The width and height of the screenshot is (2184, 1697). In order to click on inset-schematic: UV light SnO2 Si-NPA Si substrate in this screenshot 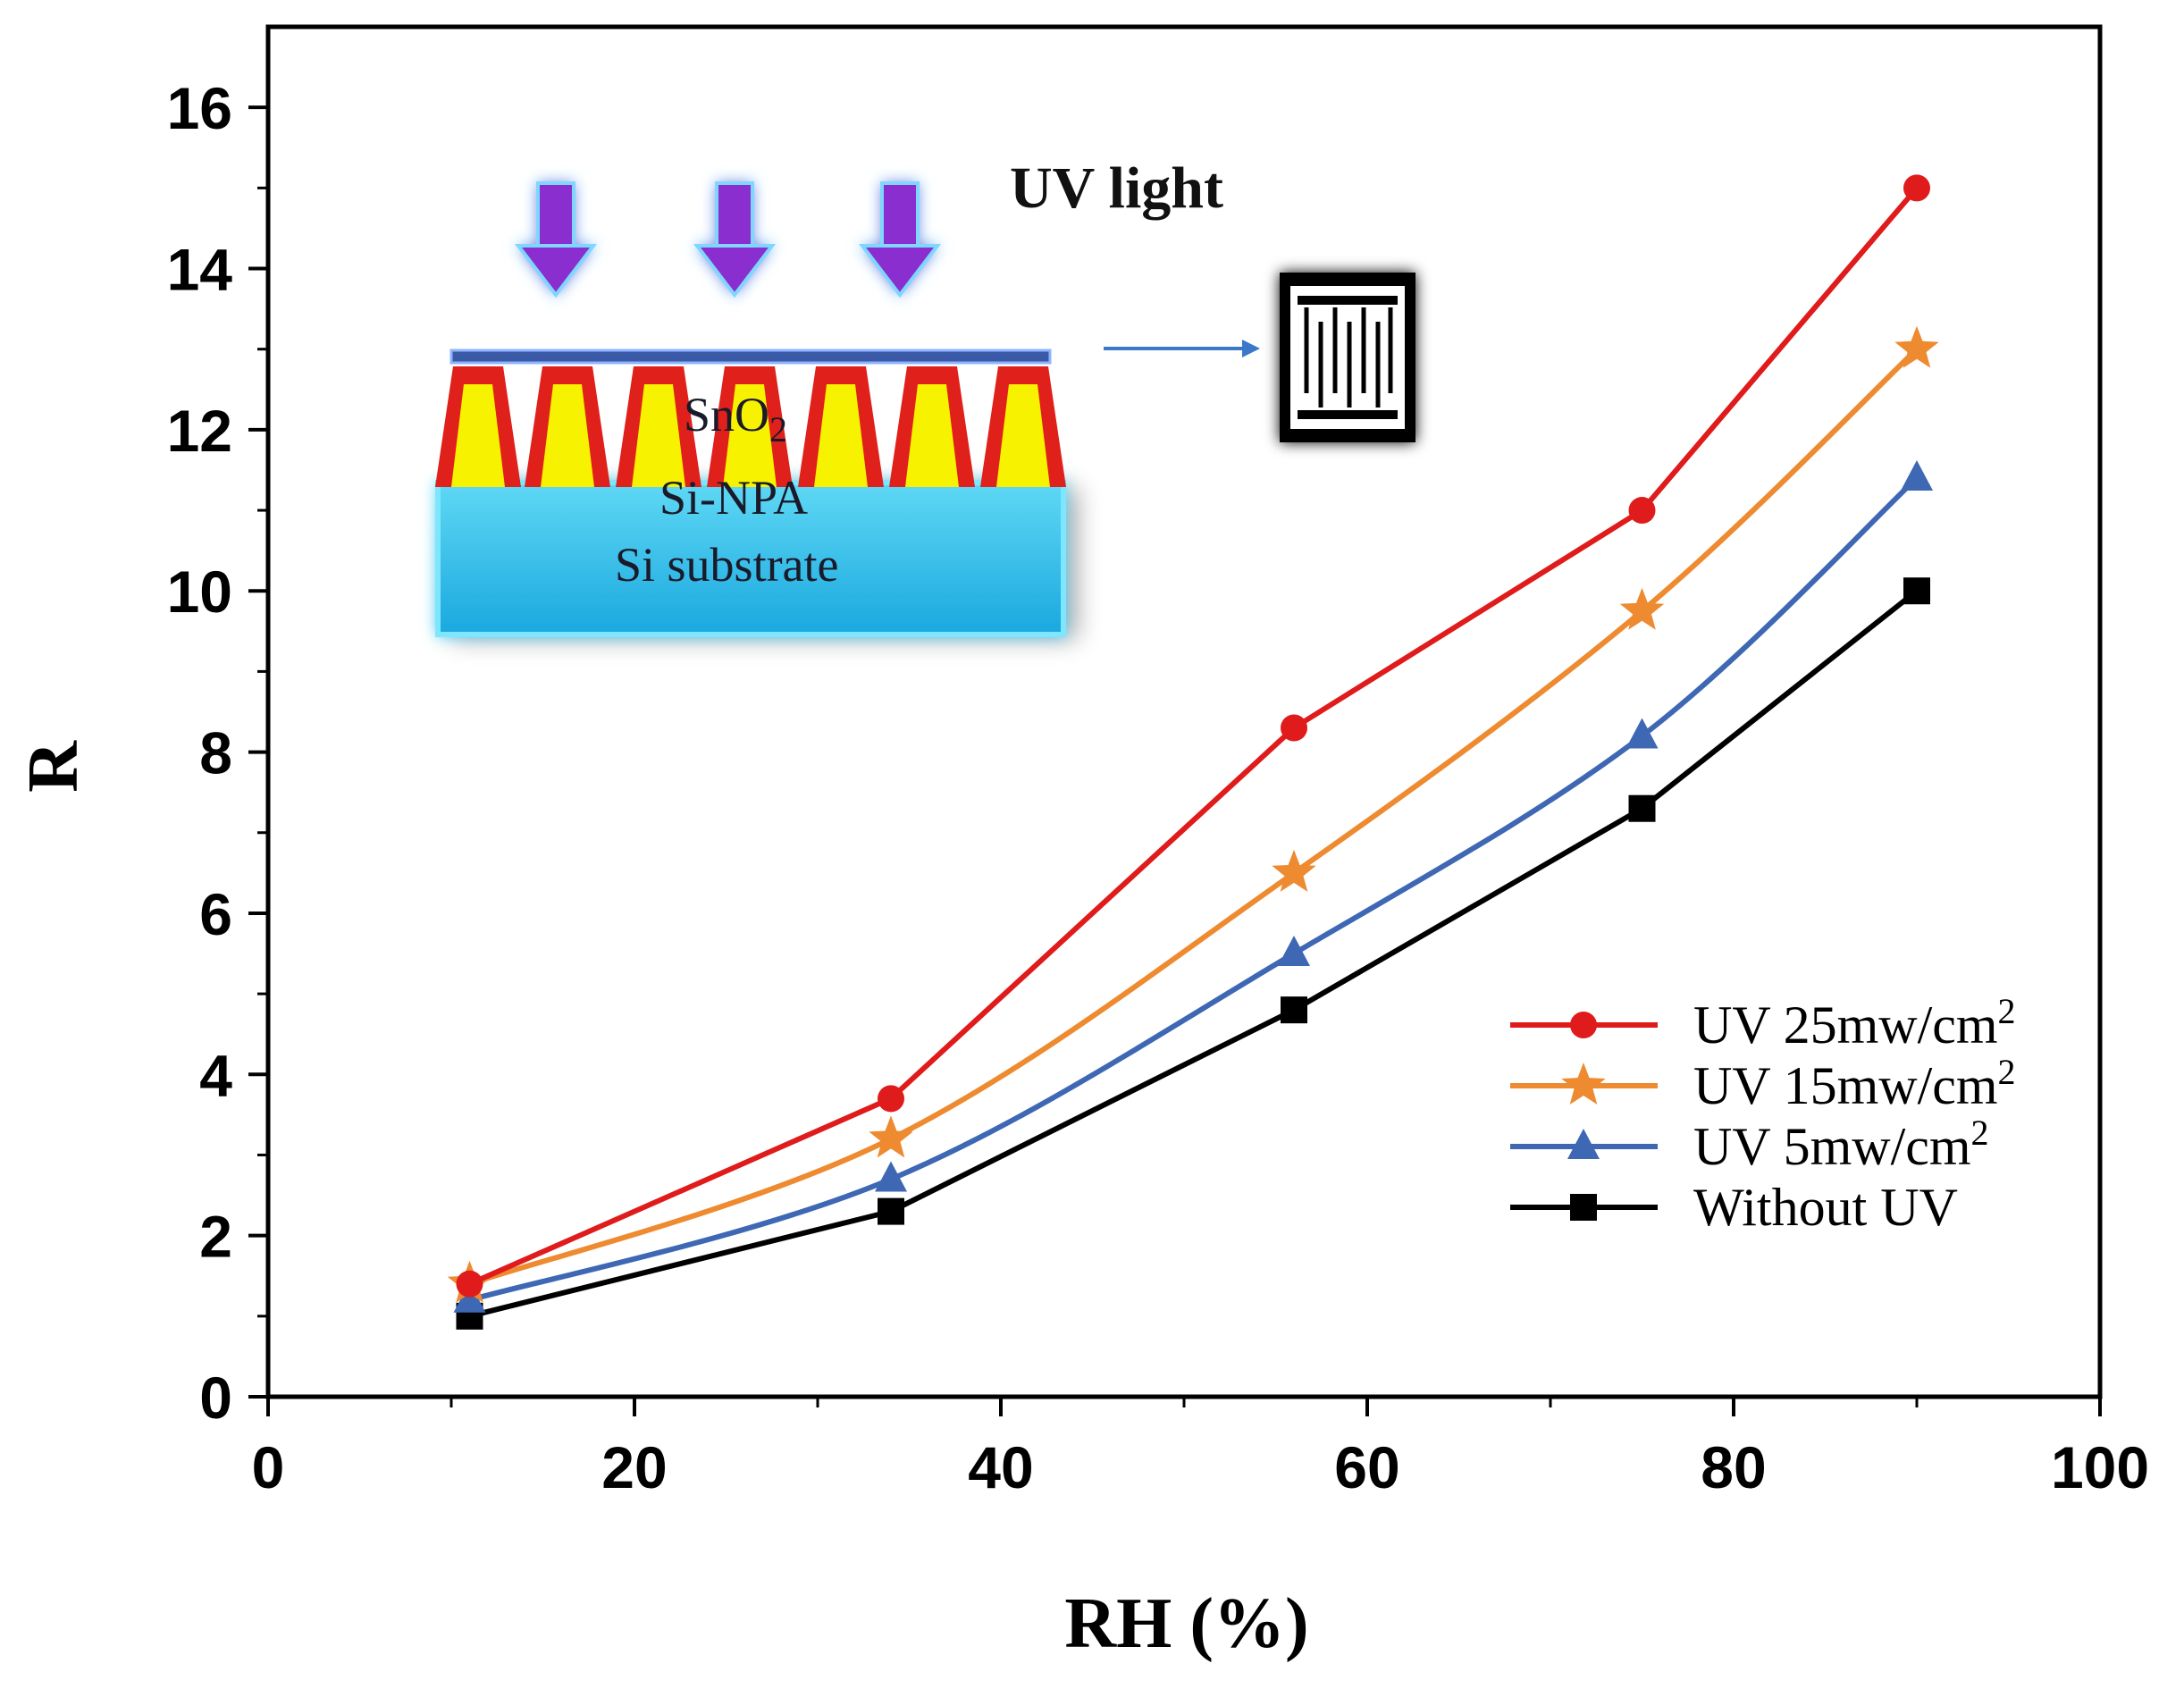, I will do `click(925, 397)`.